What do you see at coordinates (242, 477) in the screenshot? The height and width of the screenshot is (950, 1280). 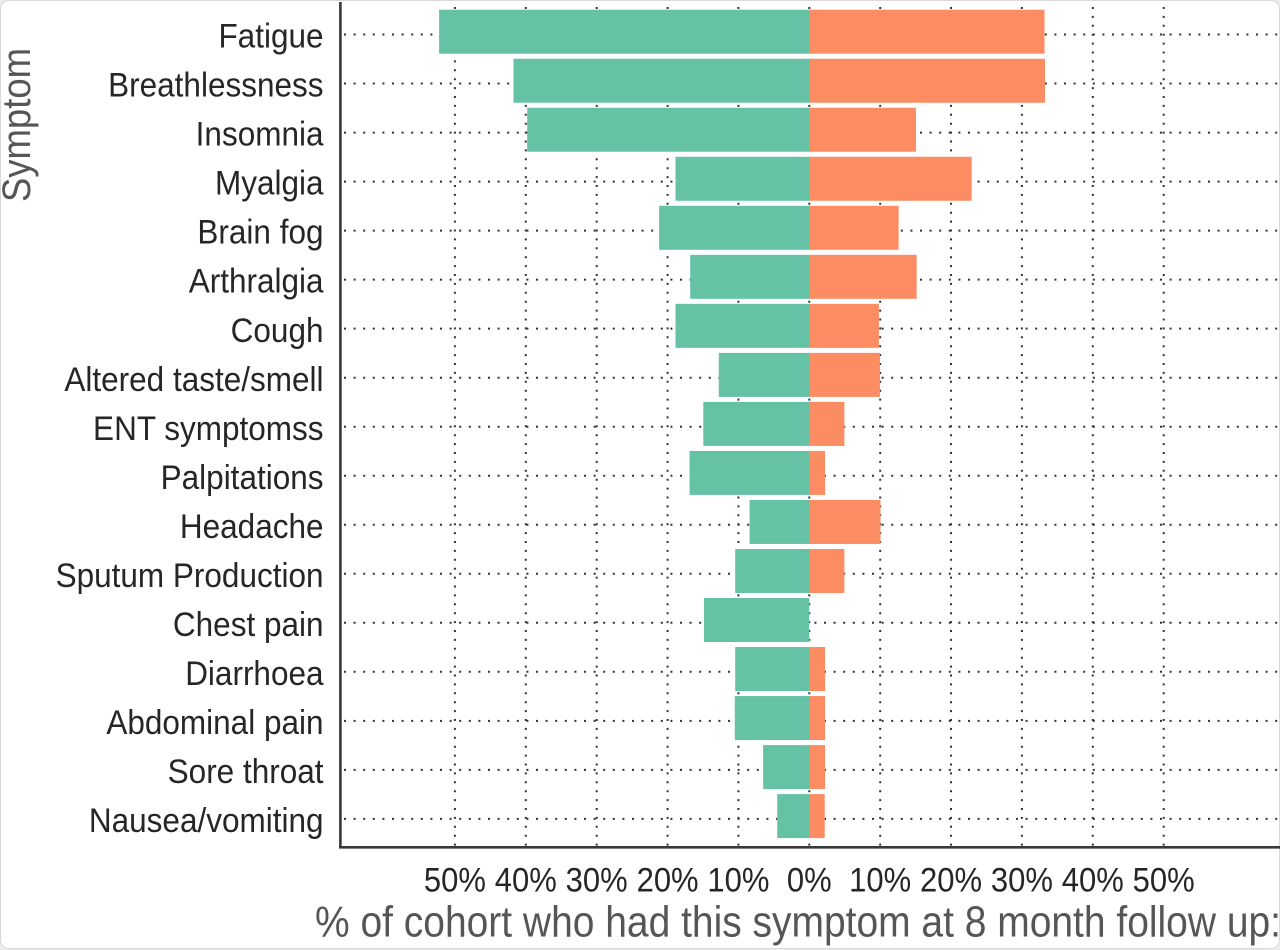 I see `svg-text: Palpitations` at bounding box center [242, 477].